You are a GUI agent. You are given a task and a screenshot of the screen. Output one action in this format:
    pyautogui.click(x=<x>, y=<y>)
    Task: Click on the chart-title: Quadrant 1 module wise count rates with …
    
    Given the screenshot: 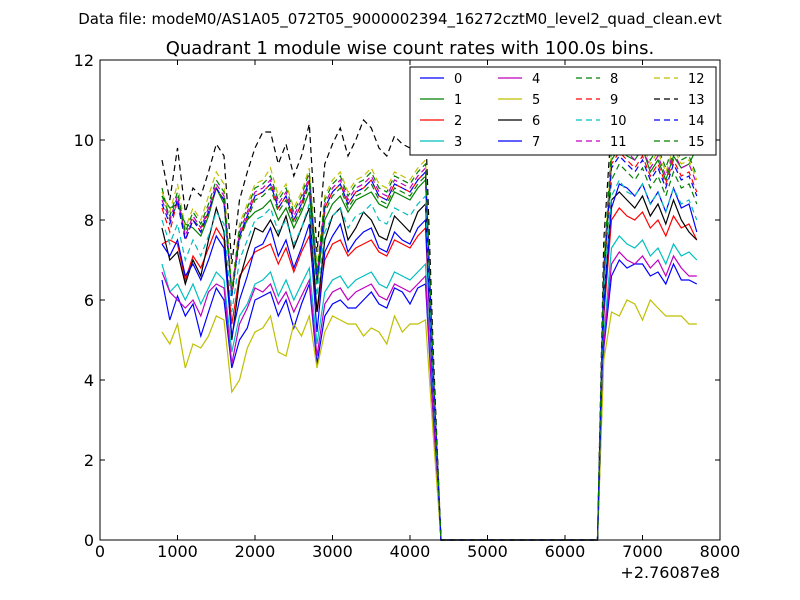 What is the action you would take?
    pyautogui.click(x=410, y=48)
    